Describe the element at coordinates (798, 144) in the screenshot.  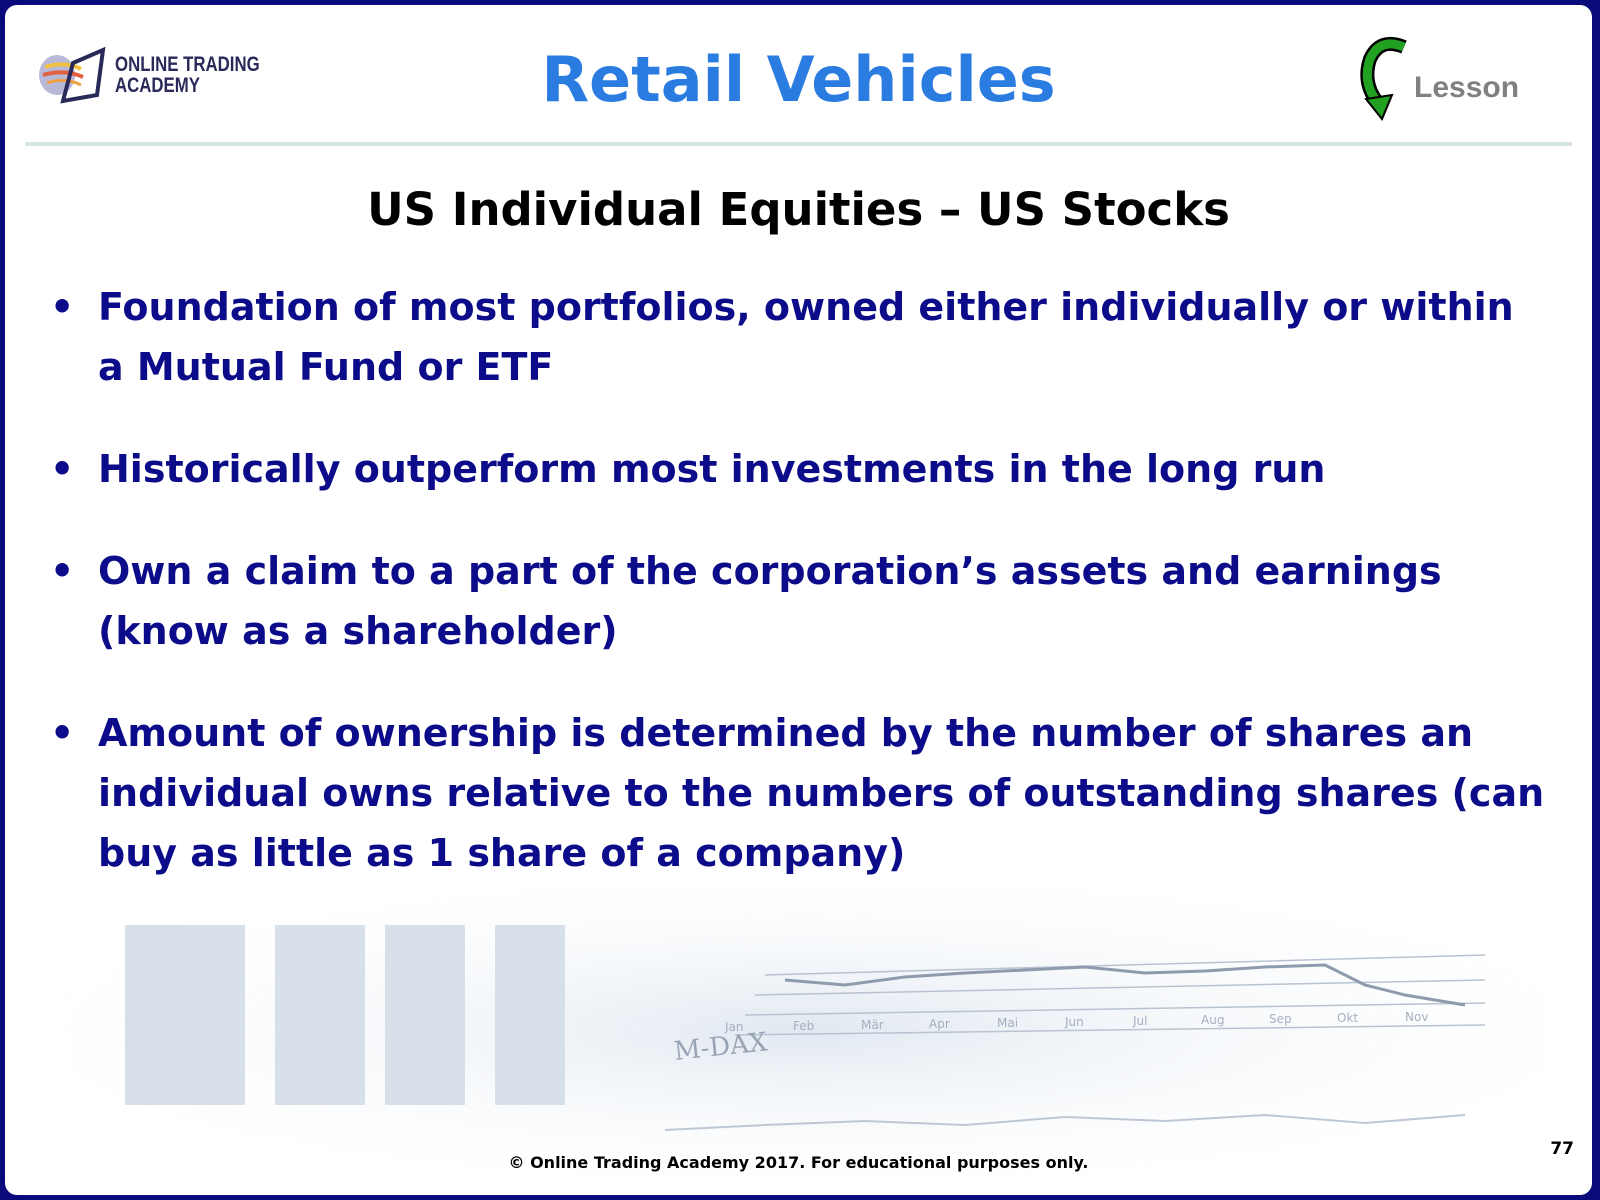
I see `header-divider` at that location.